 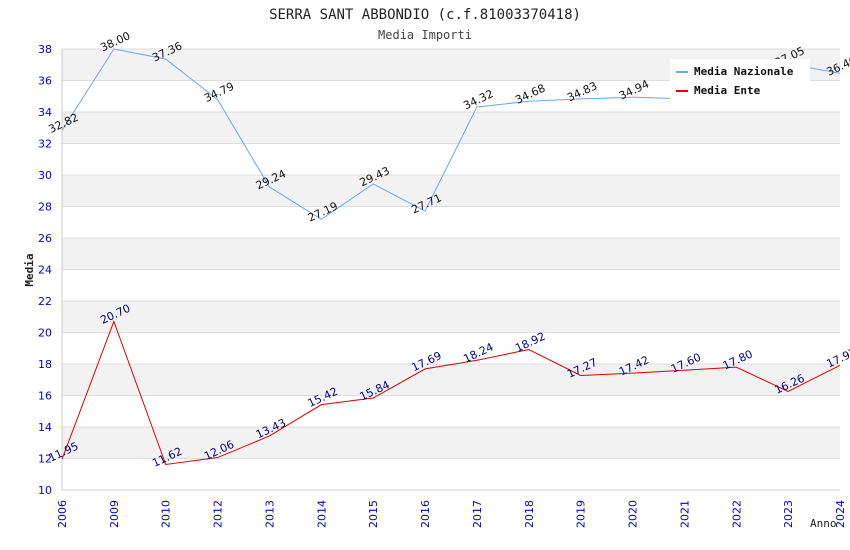 I want to click on x-tick-label: 2017, so click(x=477, y=514).